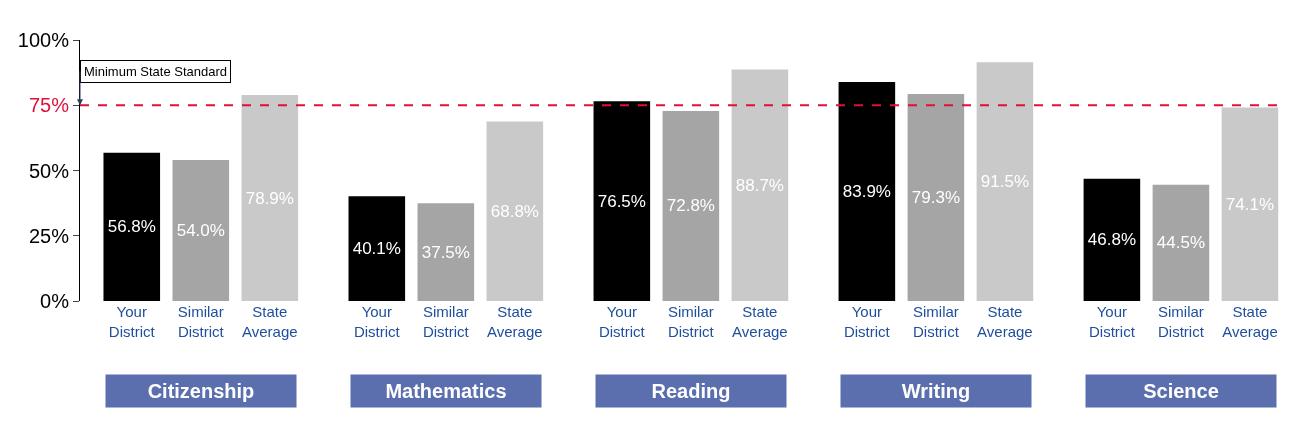 The width and height of the screenshot is (1301, 426). Describe the element at coordinates (1181, 243) in the screenshot. I see `data-label: 44.5%` at that location.